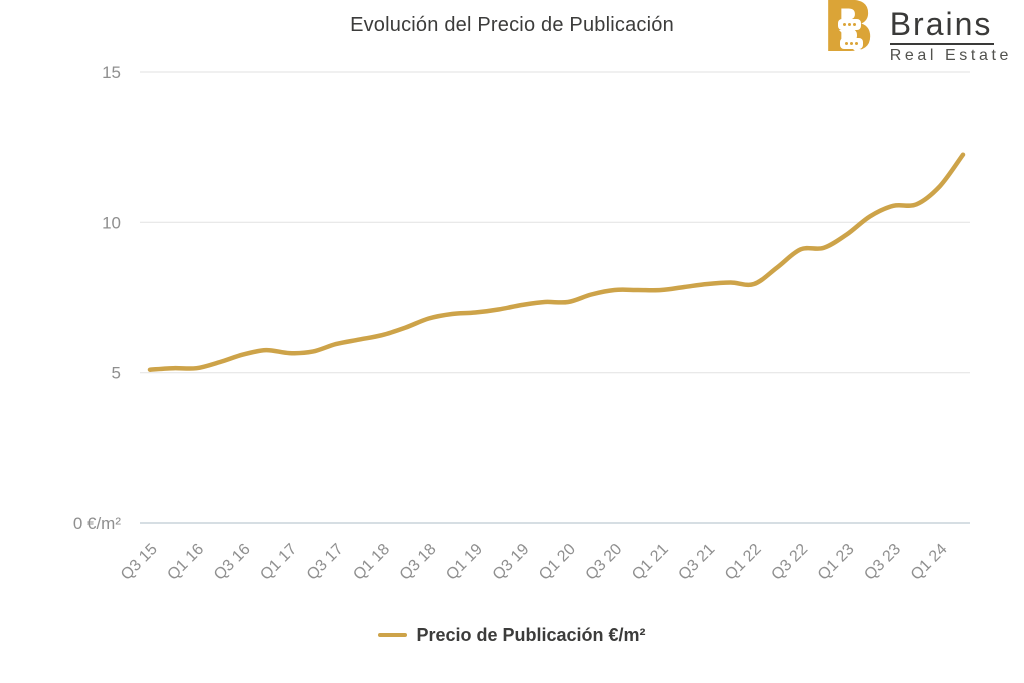 The height and width of the screenshot is (683, 1024). What do you see at coordinates (836, 562) in the screenshot?
I see `x-tick-label: Q1 23` at bounding box center [836, 562].